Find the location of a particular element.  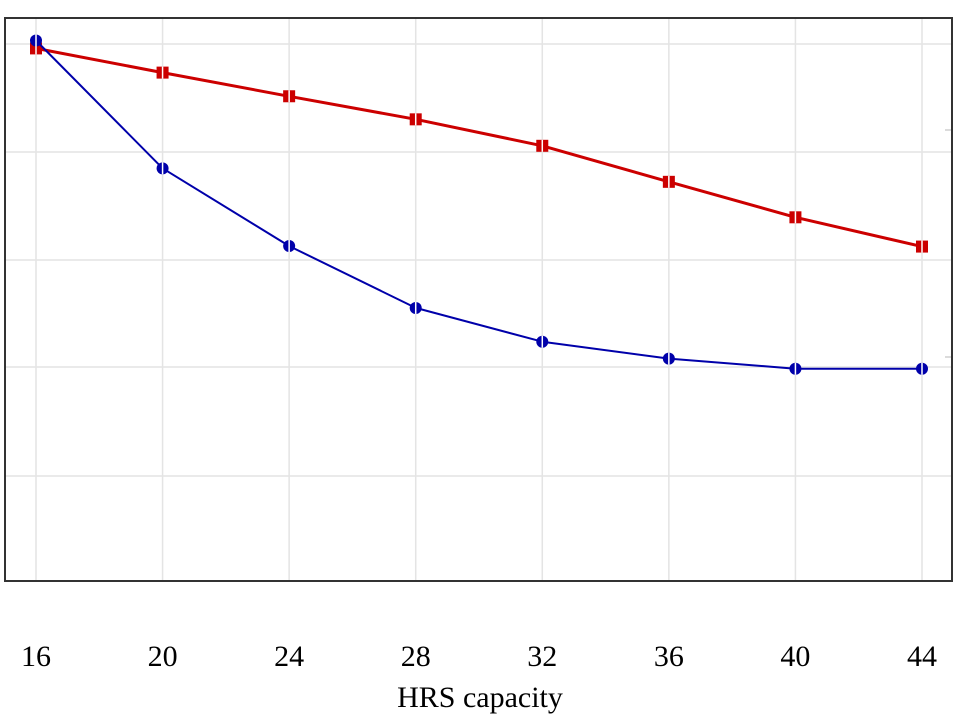

x-tick-label: 36 is located at coordinates (669, 656).